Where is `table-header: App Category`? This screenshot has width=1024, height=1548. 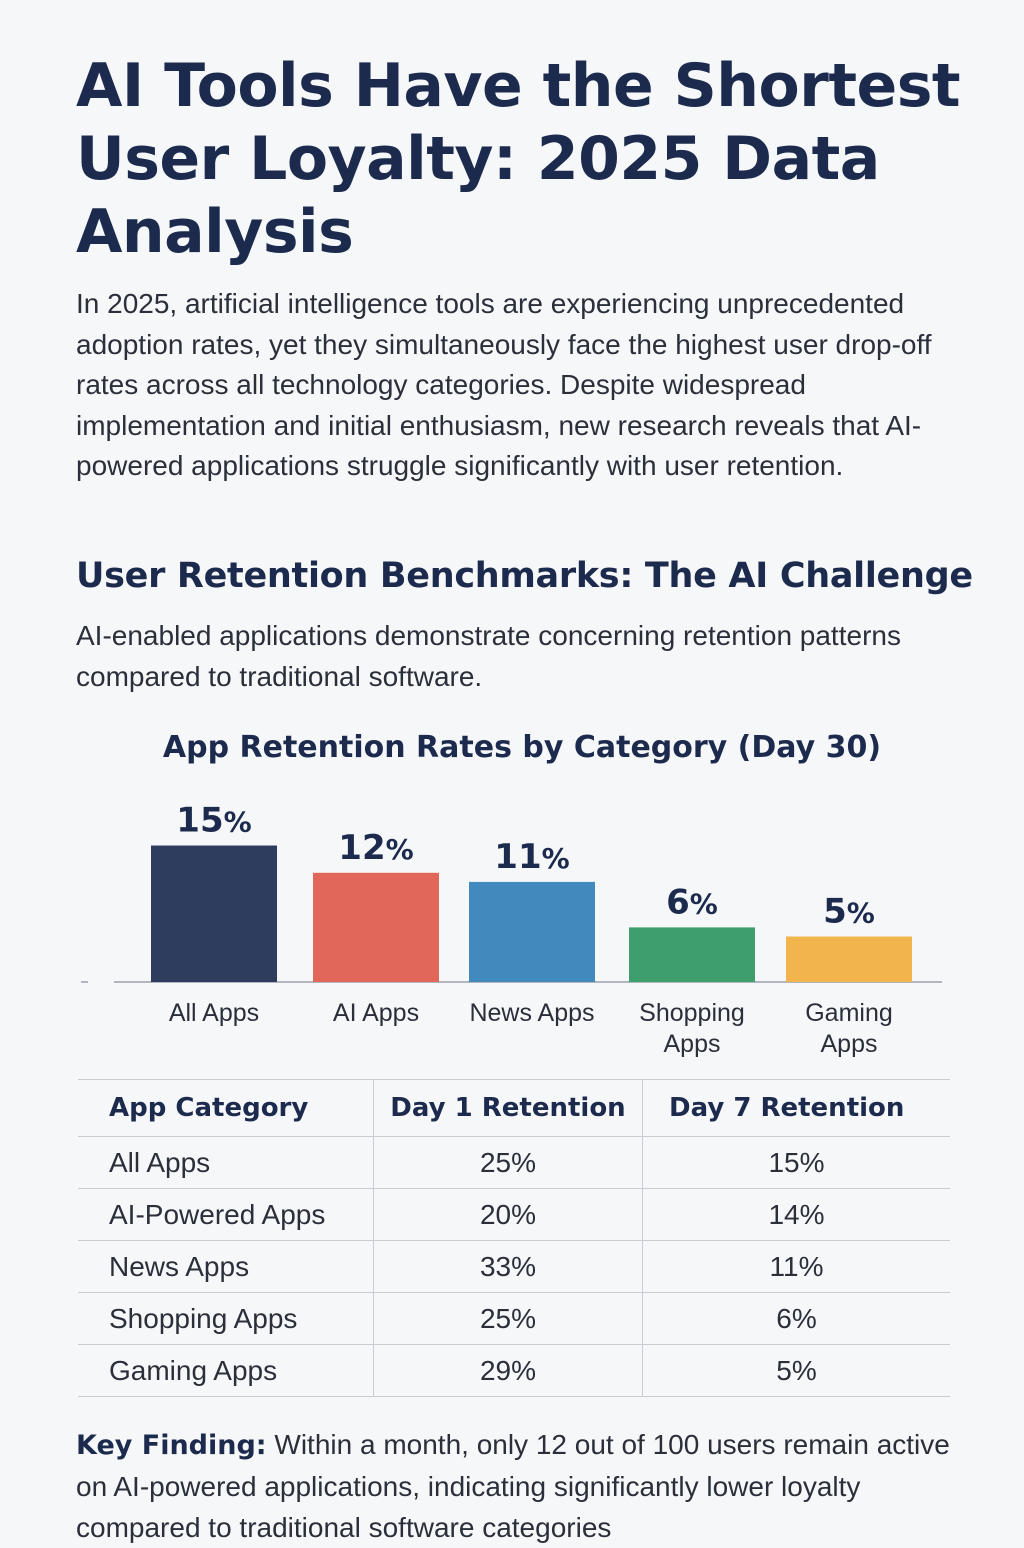
table-header: App Category is located at coordinates (226, 1108).